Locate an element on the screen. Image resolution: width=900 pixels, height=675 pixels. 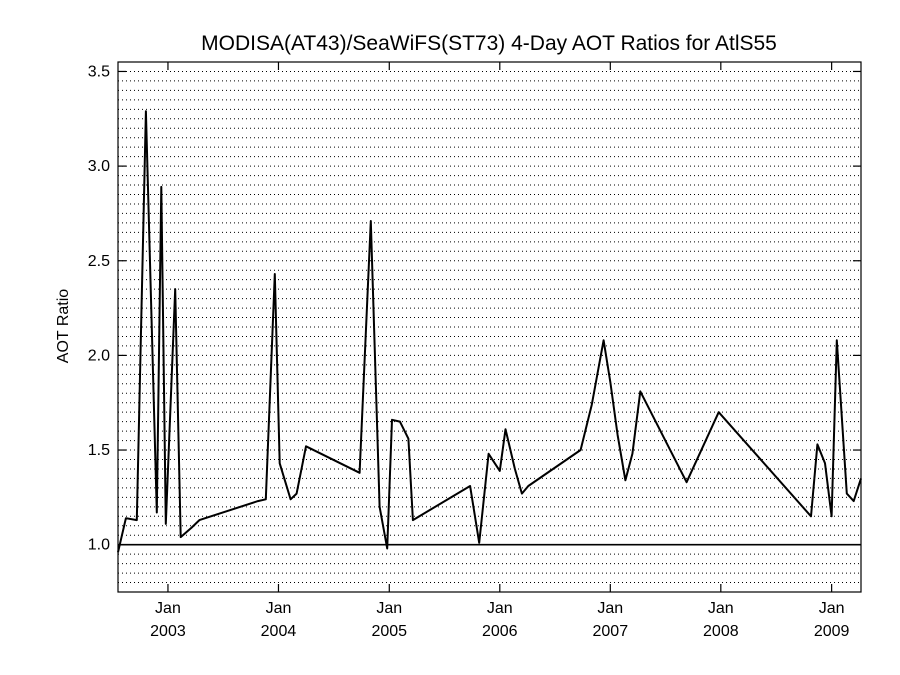
y-tick-label: 2.0 is located at coordinates (99, 355).